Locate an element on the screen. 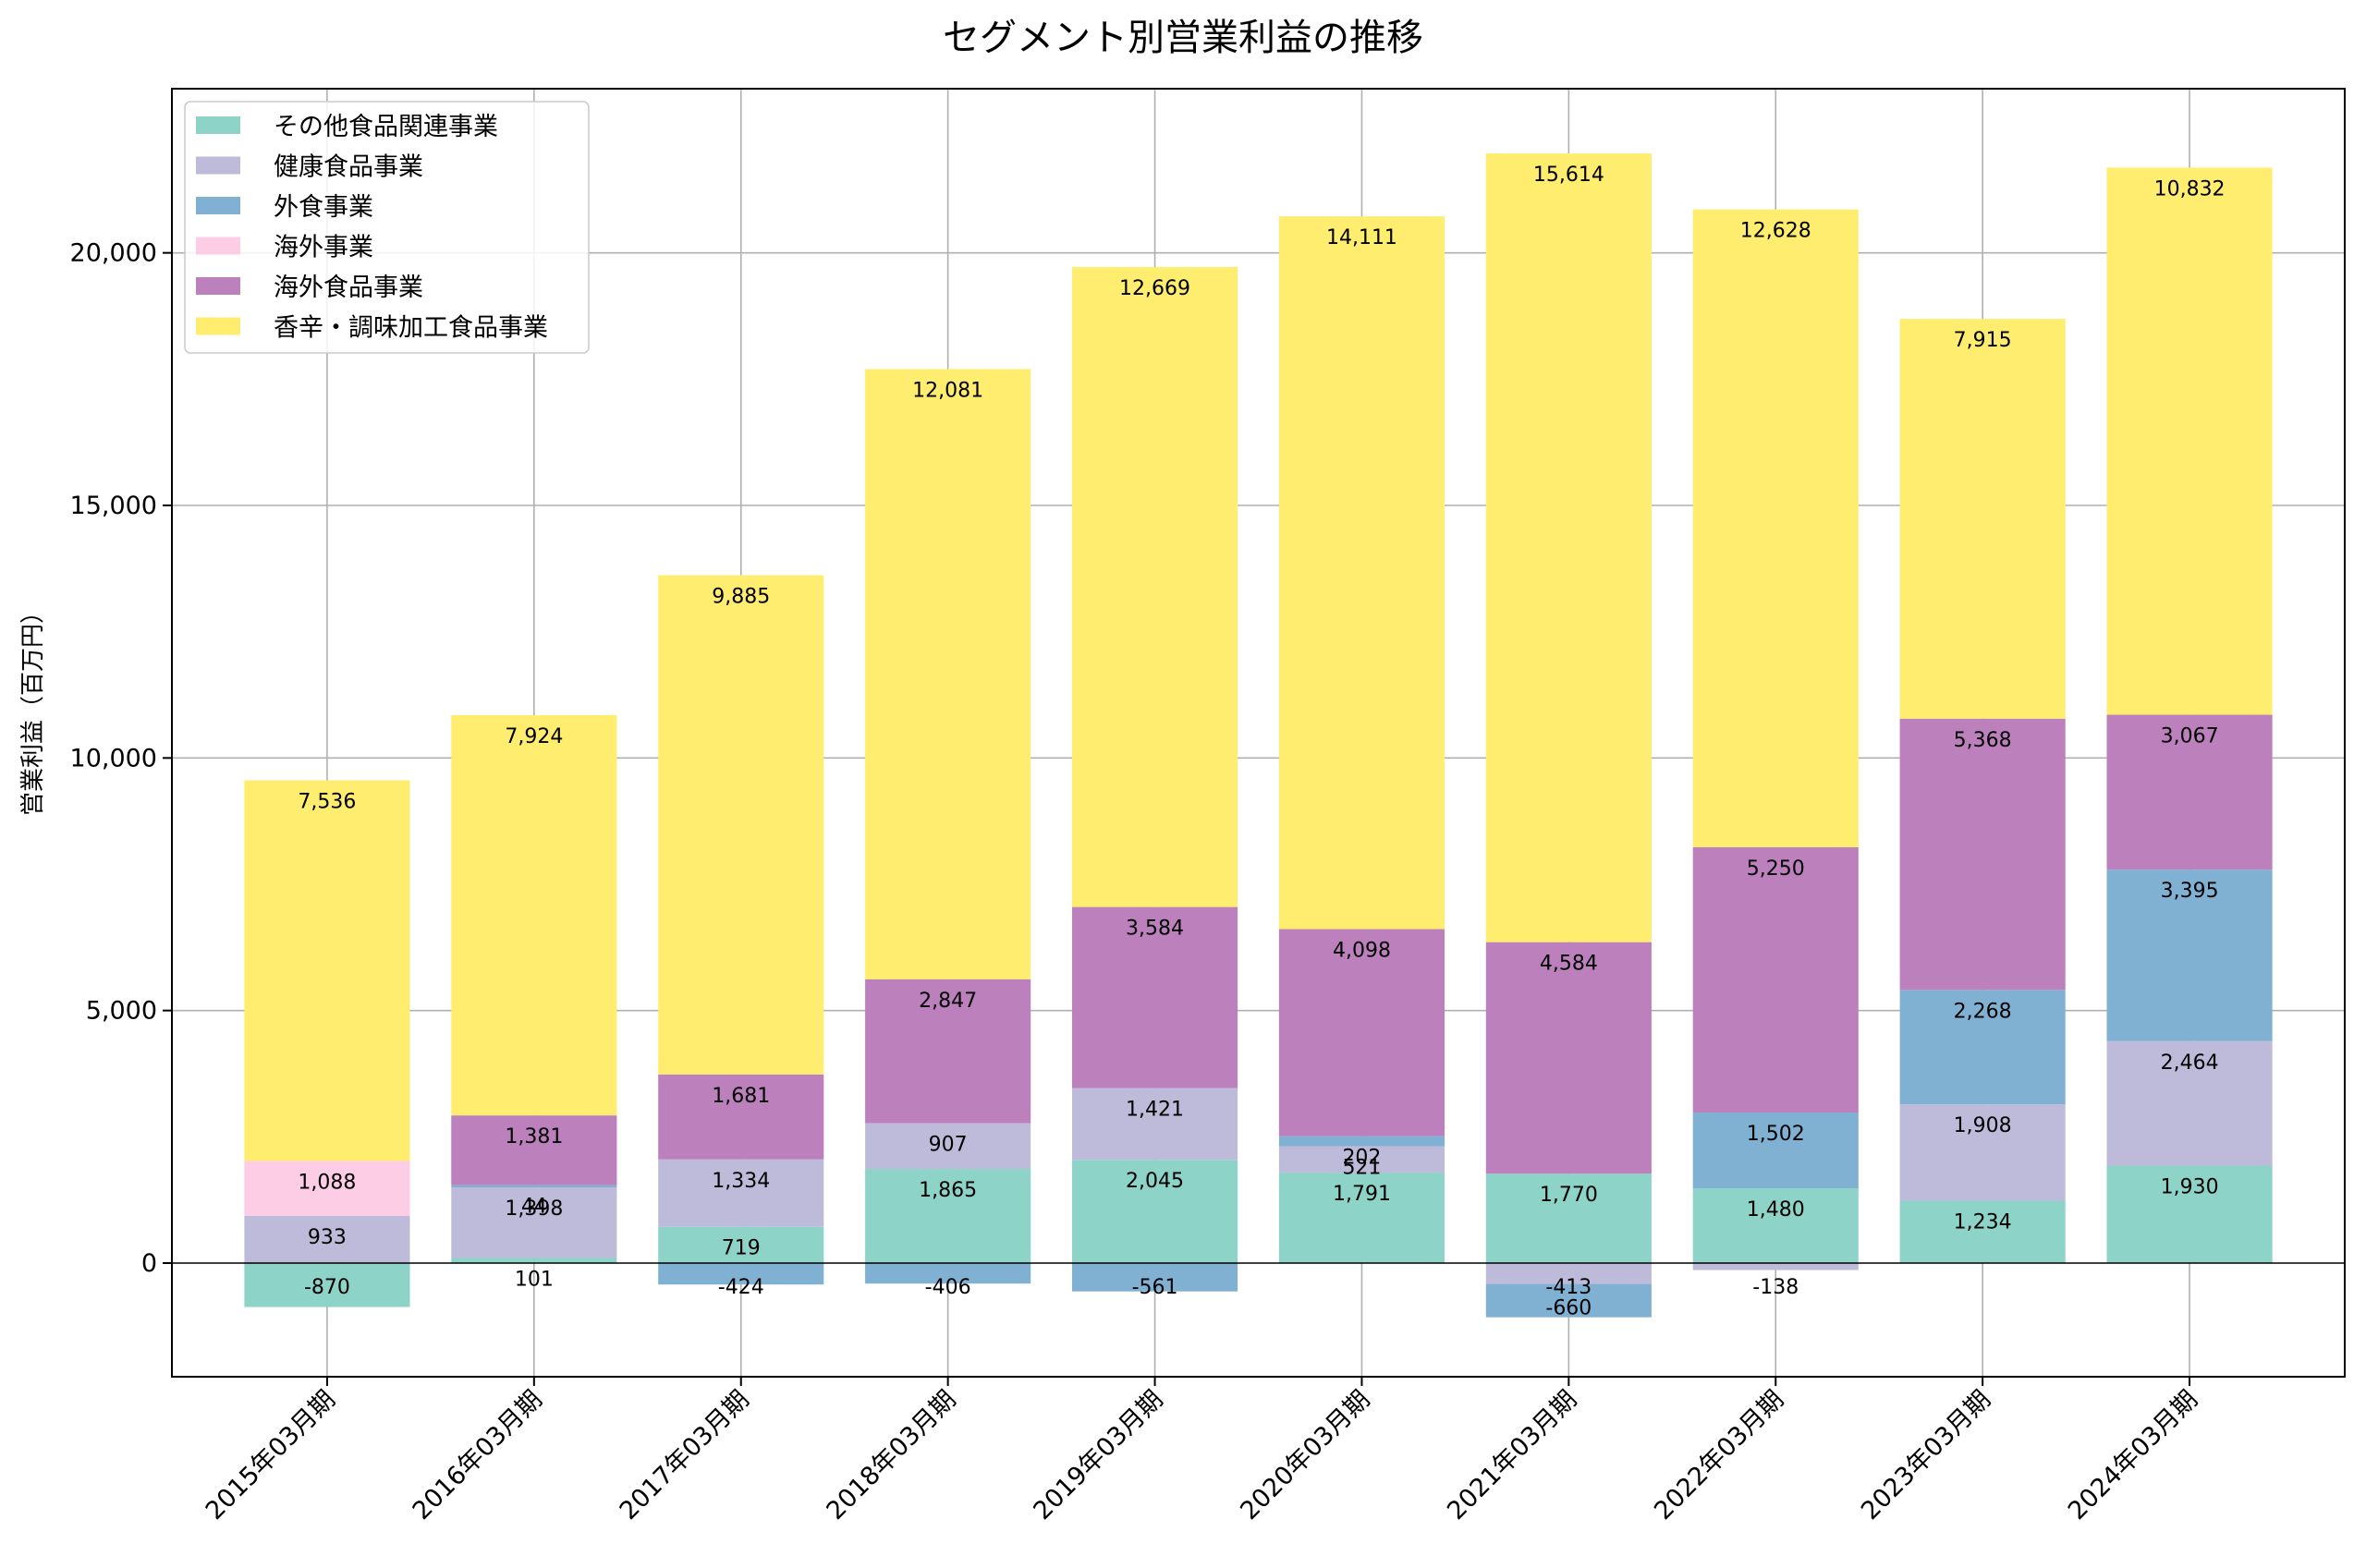  bar-value-label: 14,111 is located at coordinates (1361, 237).